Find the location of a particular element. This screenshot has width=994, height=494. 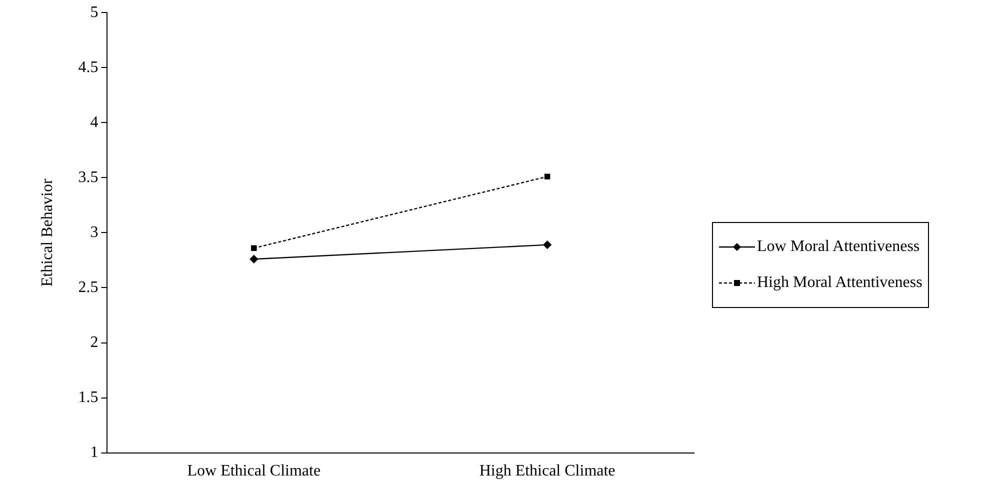

y-tick-label: 4.5 is located at coordinates (88, 67).